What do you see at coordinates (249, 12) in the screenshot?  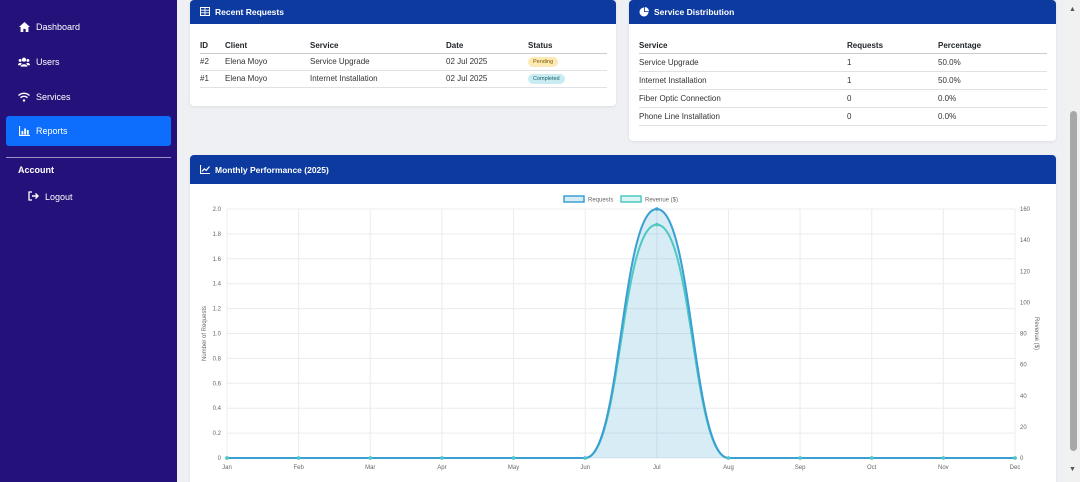 I see `card-title: Recent Requests` at bounding box center [249, 12].